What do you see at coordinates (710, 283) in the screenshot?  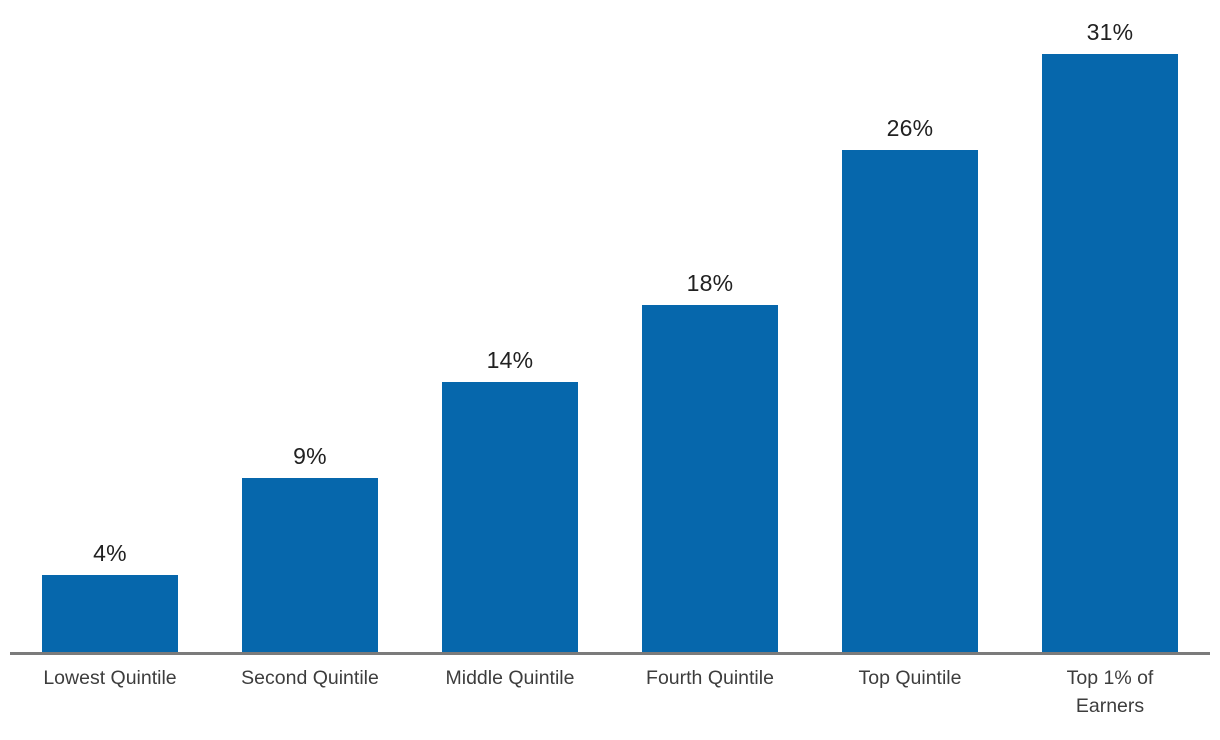 I see `bar-value-label: 18%` at bounding box center [710, 283].